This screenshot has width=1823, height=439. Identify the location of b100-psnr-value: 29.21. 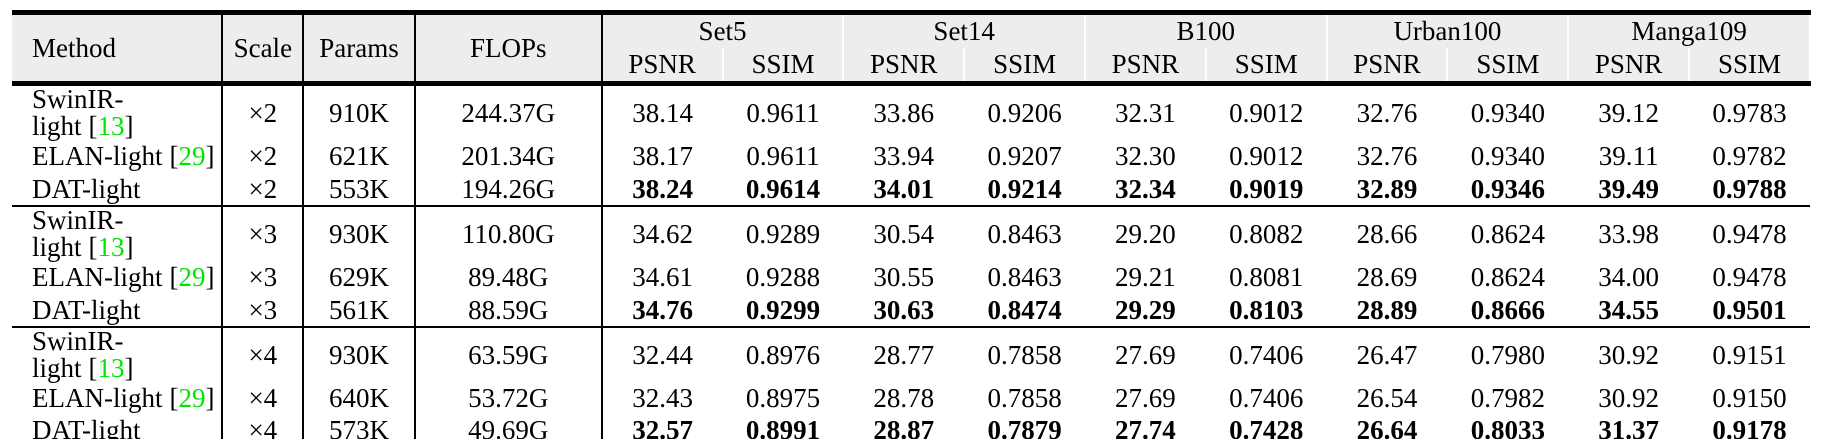
(1145, 277).